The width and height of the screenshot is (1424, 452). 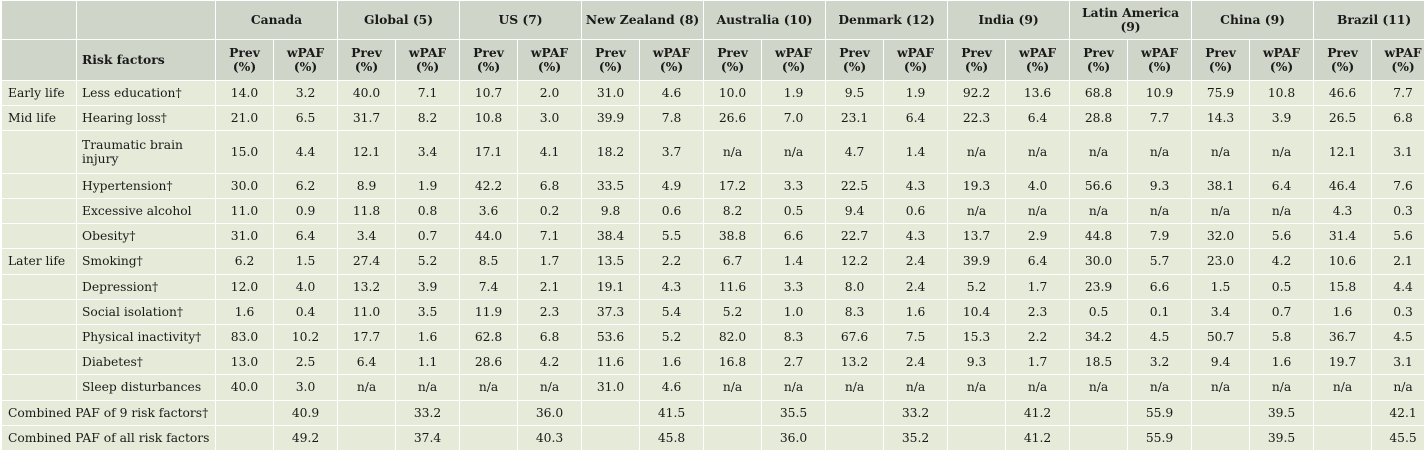 What do you see at coordinates (977, 118) in the screenshot?
I see `prev-value-cell: 22.3` at bounding box center [977, 118].